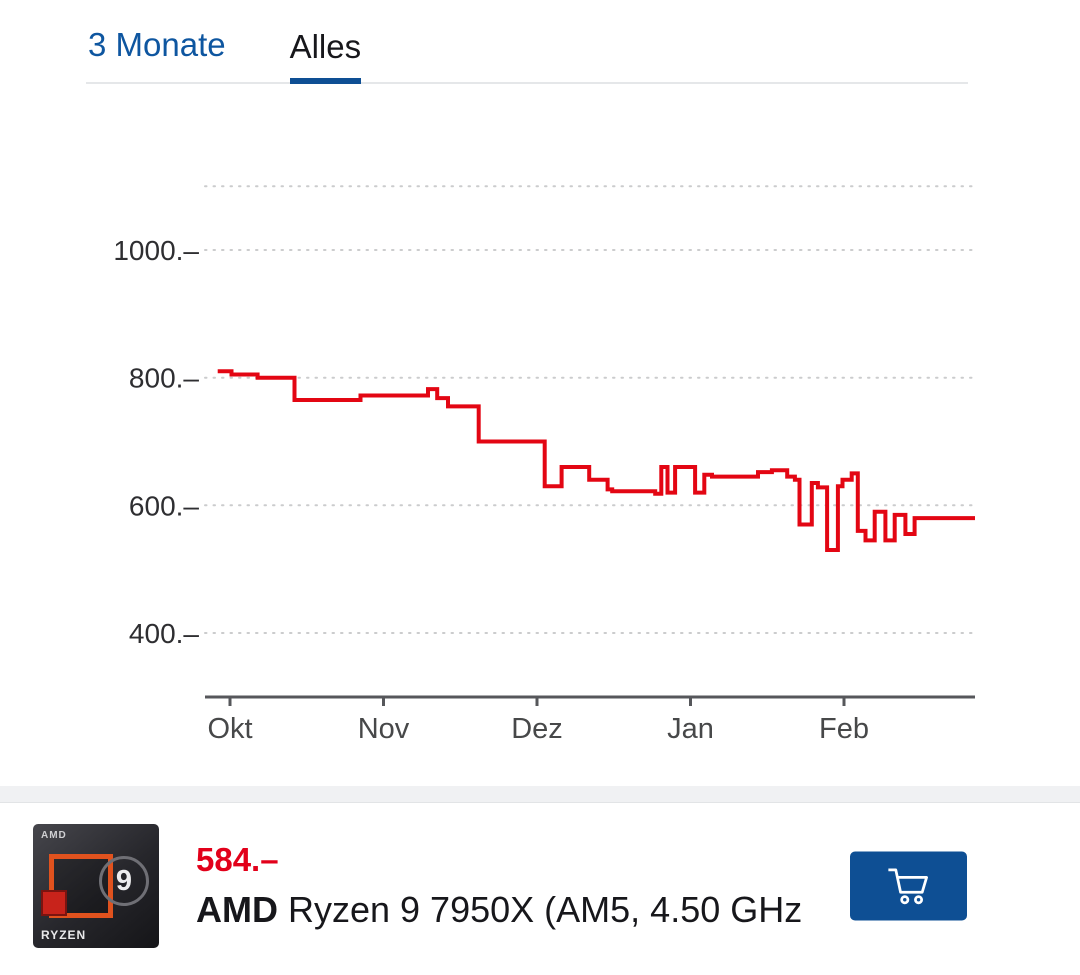 The height and width of the screenshot is (975, 1080). Describe the element at coordinates (54, 835) in the screenshot. I see `box-brand-text: AMD` at that location.